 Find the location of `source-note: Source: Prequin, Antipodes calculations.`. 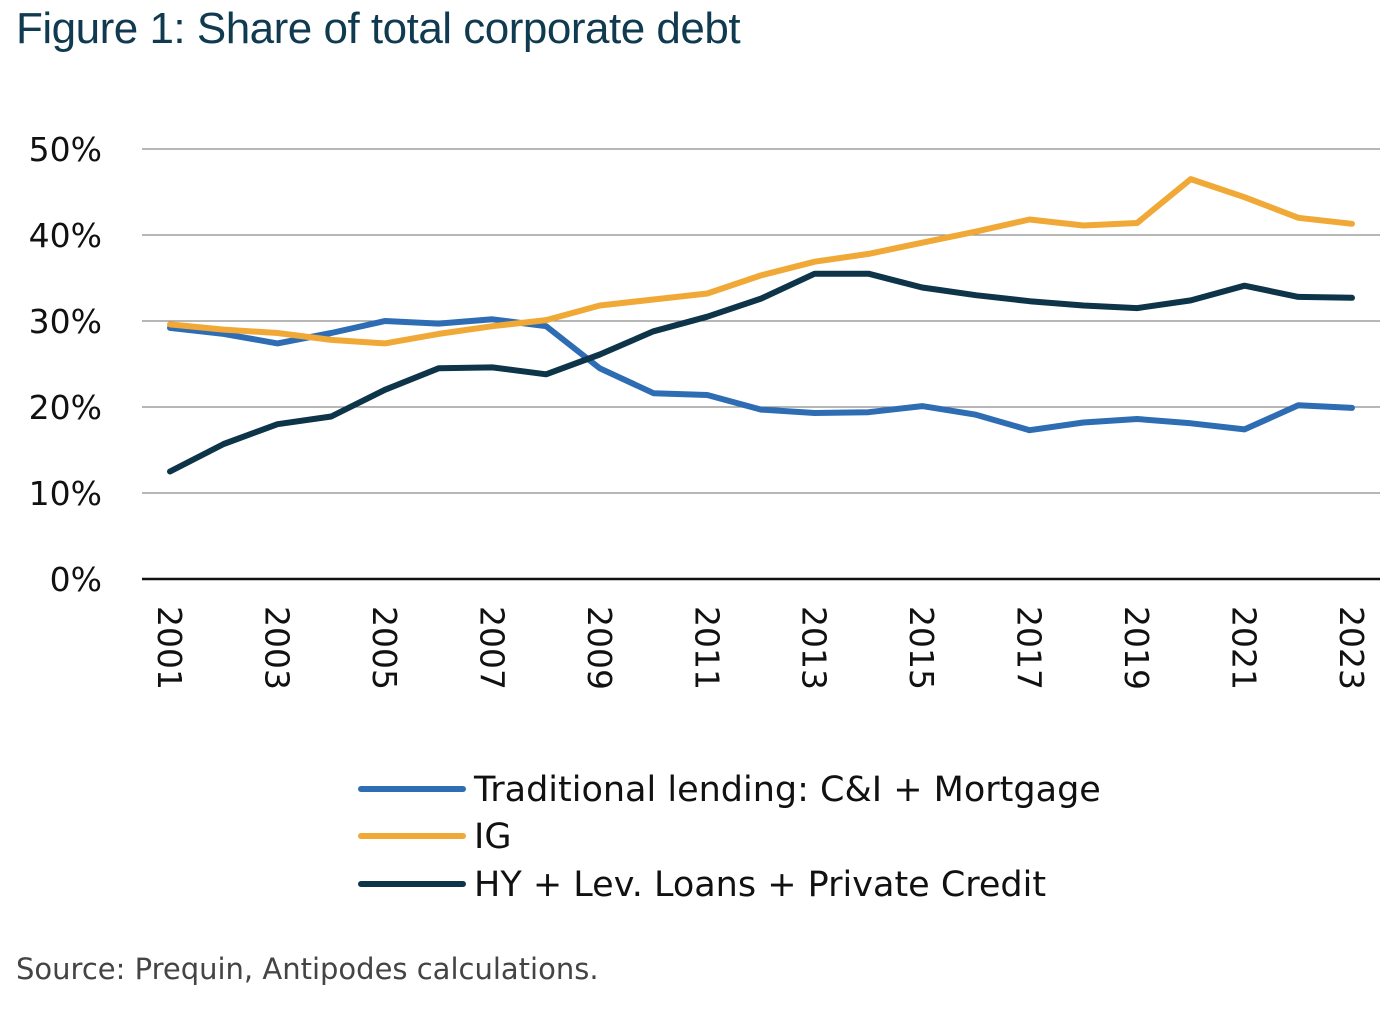

source-note: Source: Prequin, Antipodes calculations. is located at coordinates (307, 969).